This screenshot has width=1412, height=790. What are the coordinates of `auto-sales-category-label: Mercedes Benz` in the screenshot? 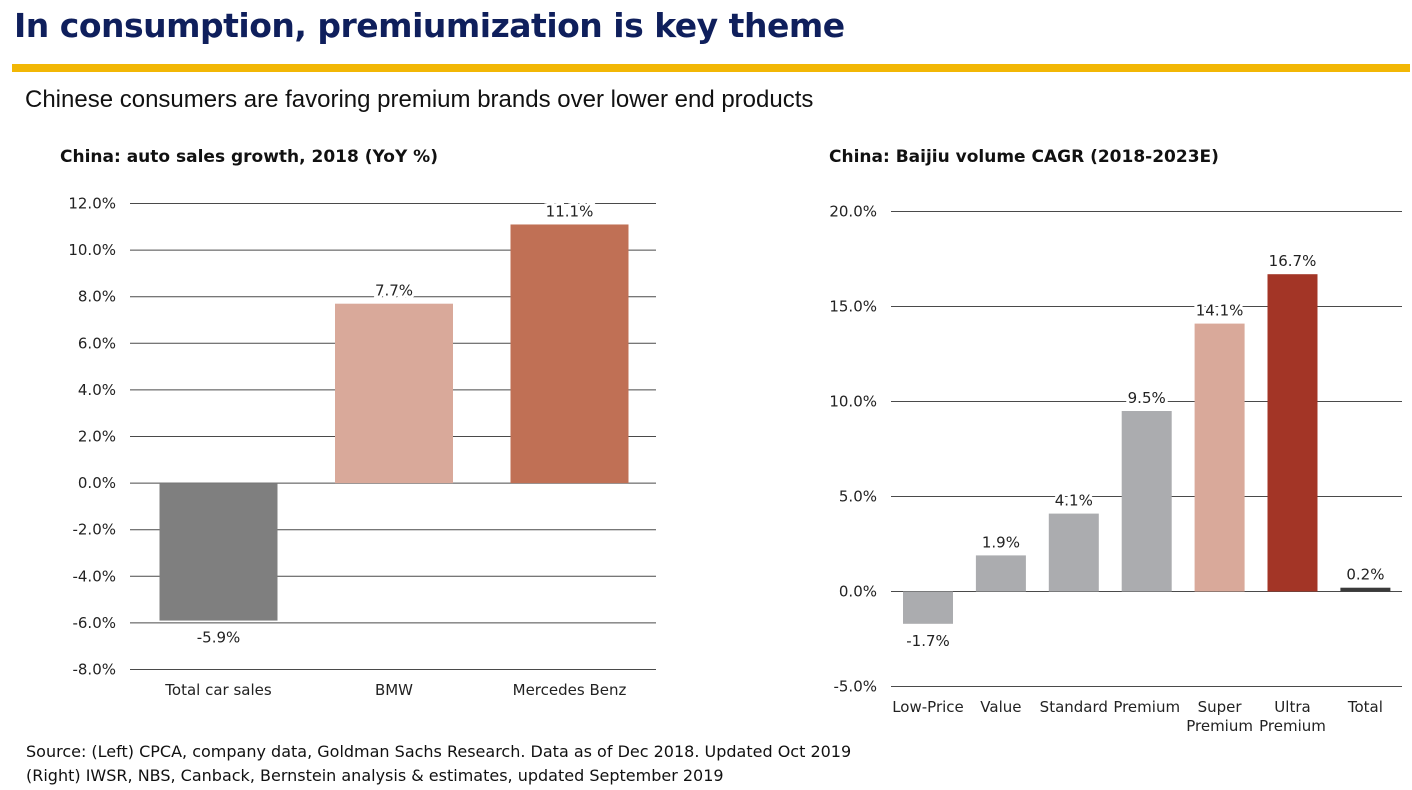 It's located at (570, 690).